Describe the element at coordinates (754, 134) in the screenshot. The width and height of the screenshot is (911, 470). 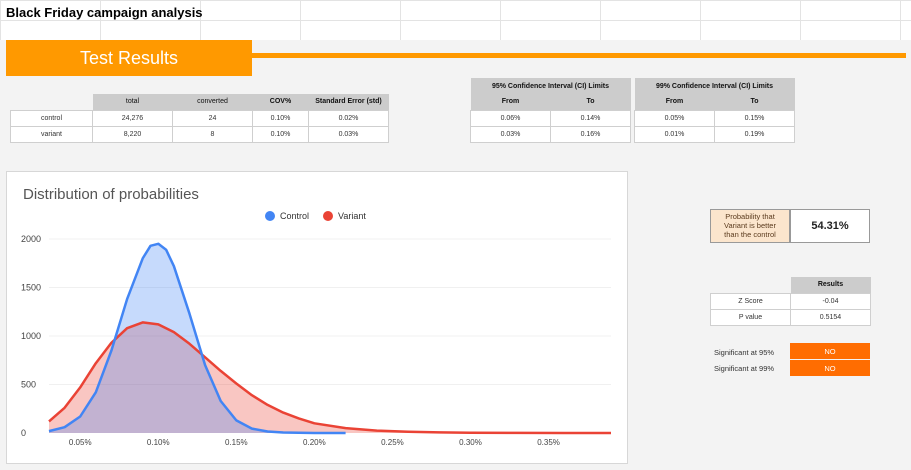
I see `variant-ci99-to: 0.19%` at that location.